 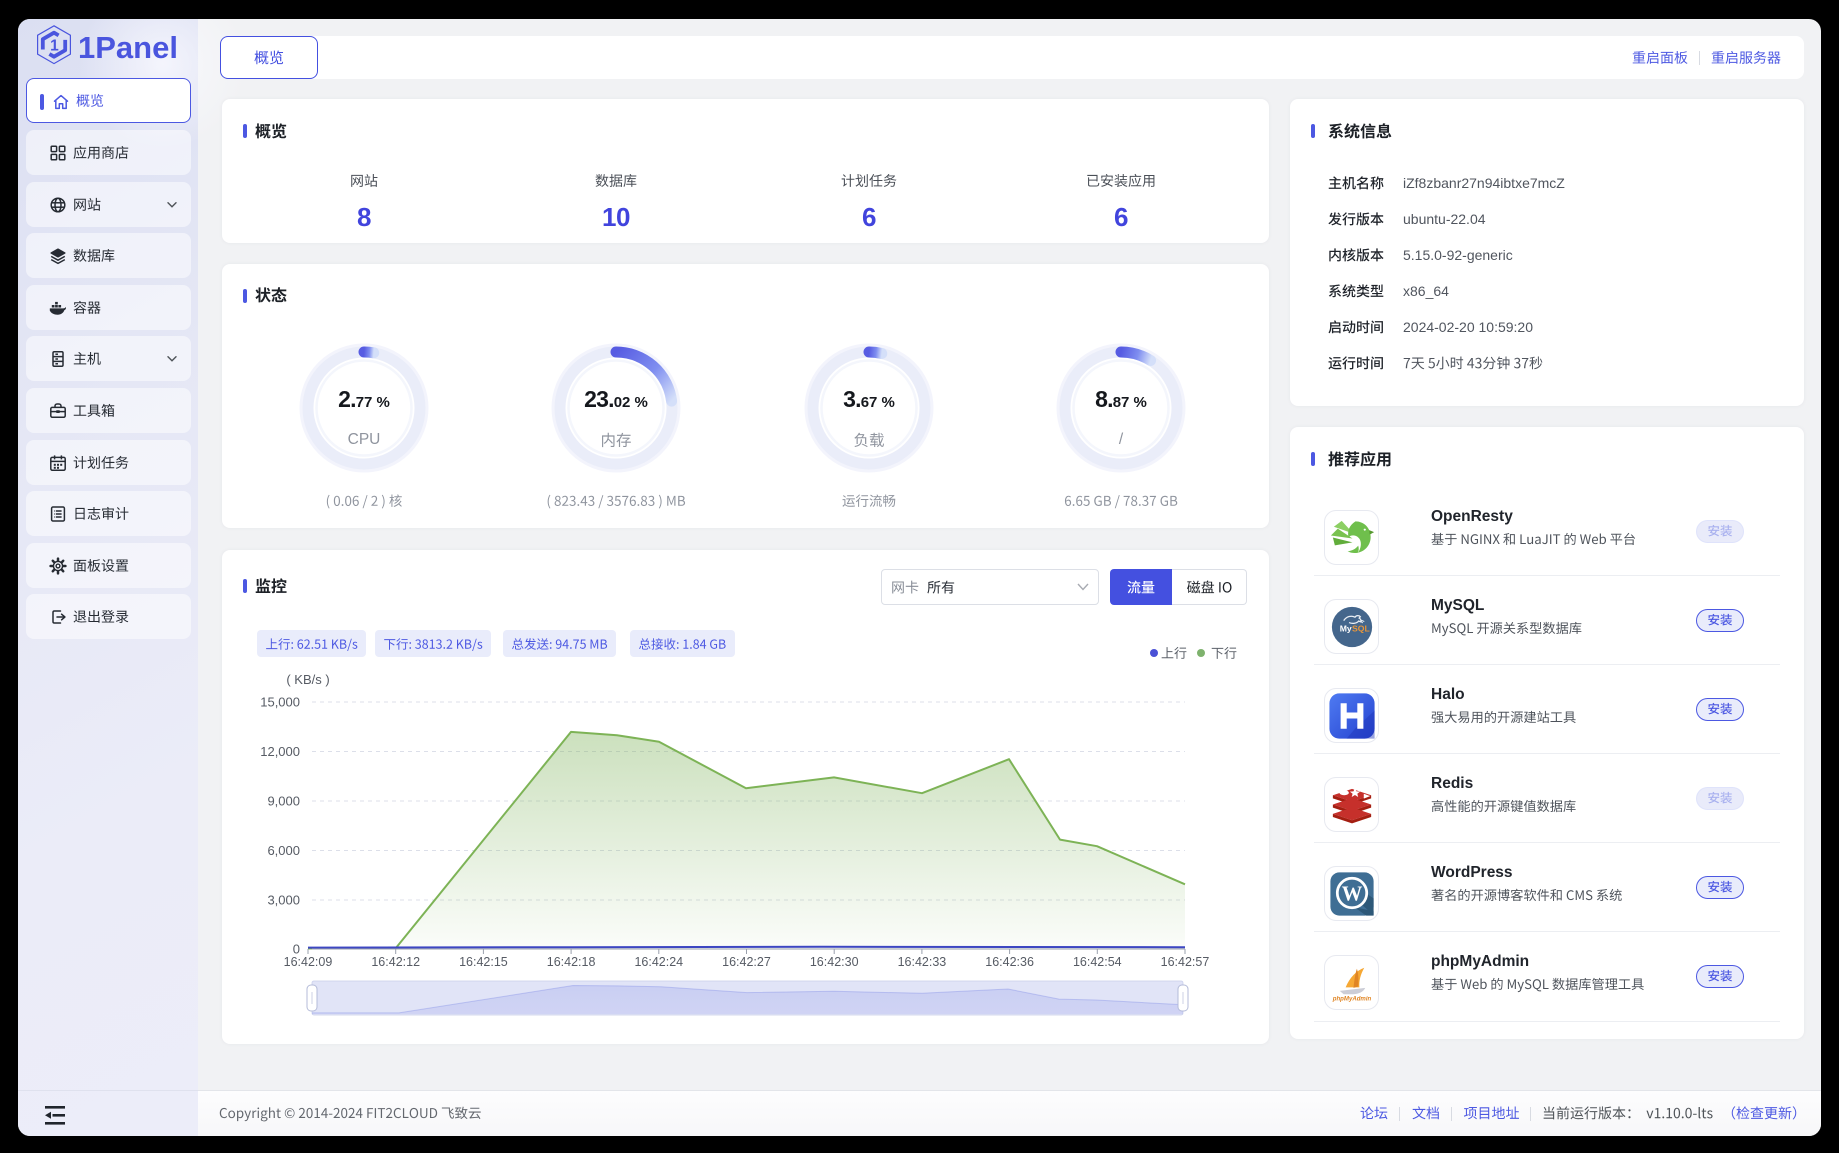 I want to click on svg-text: 0, so click(x=296, y=949).